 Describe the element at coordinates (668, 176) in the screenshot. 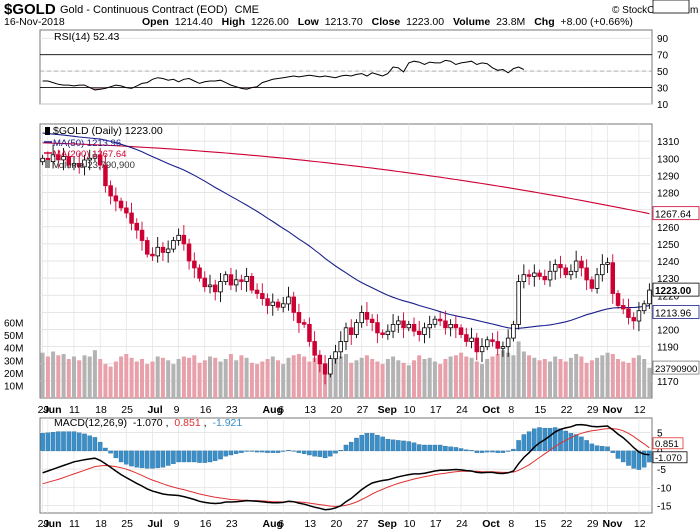

I see `price-tick-label: 1290` at that location.